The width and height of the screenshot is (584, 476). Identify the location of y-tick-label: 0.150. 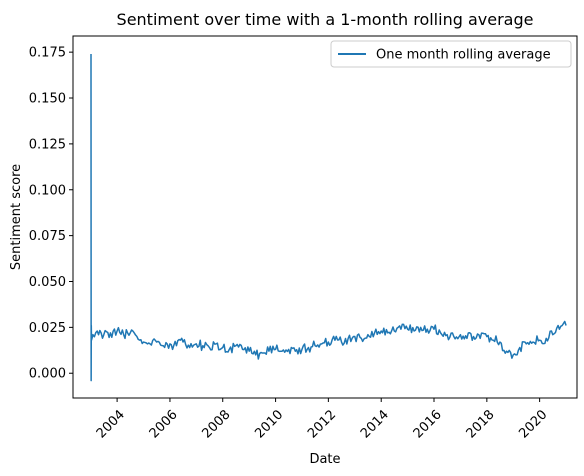
(47, 99).